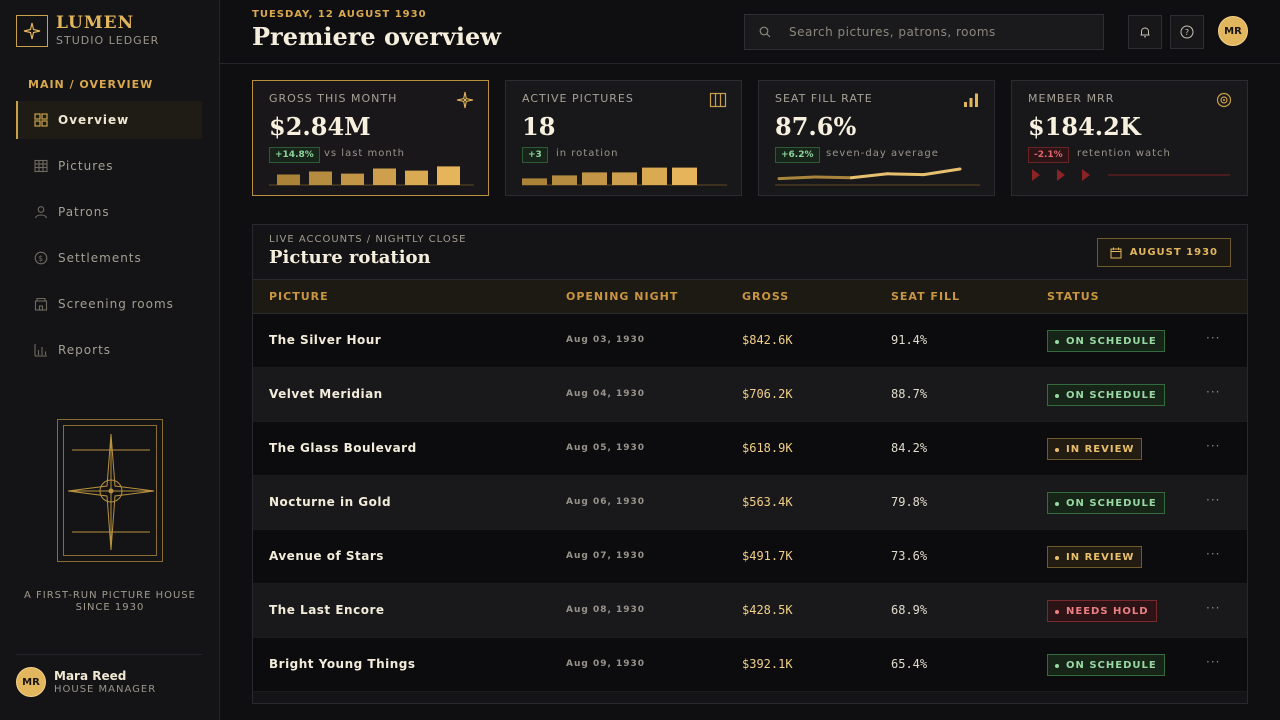 Image resolution: width=1280 pixels, height=720 pixels. What do you see at coordinates (535, 155) in the screenshot?
I see `kpi-delta: +3` at bounding box center [535, 155].